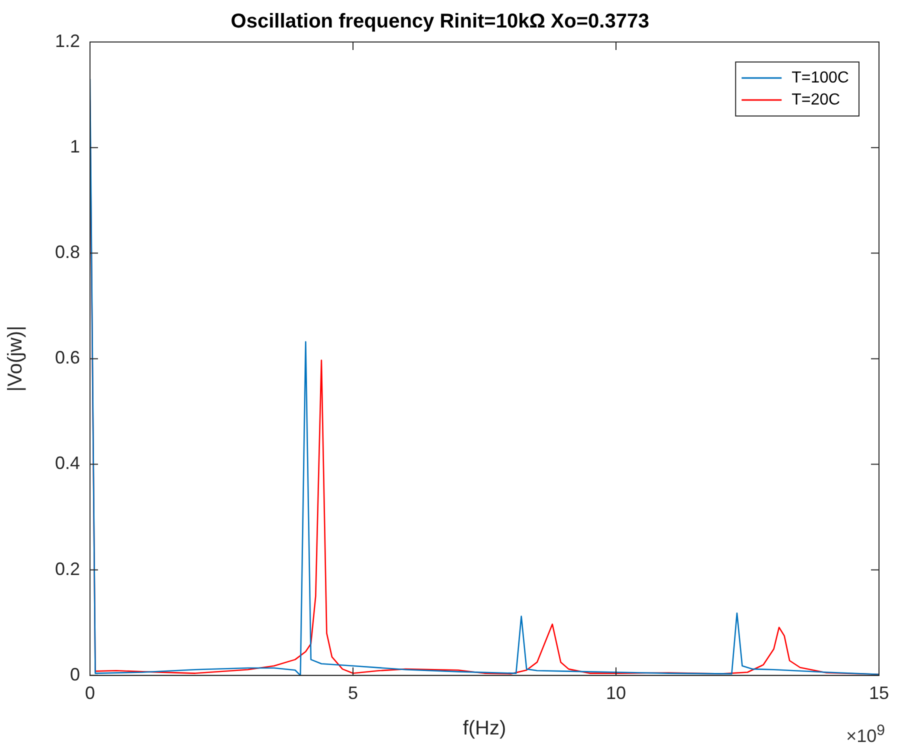 This screenshot has height=747, width=897. Describe the element at coordinates (67, 40) in the screenshot. I see `y-tick-label: 1.2` at that location.